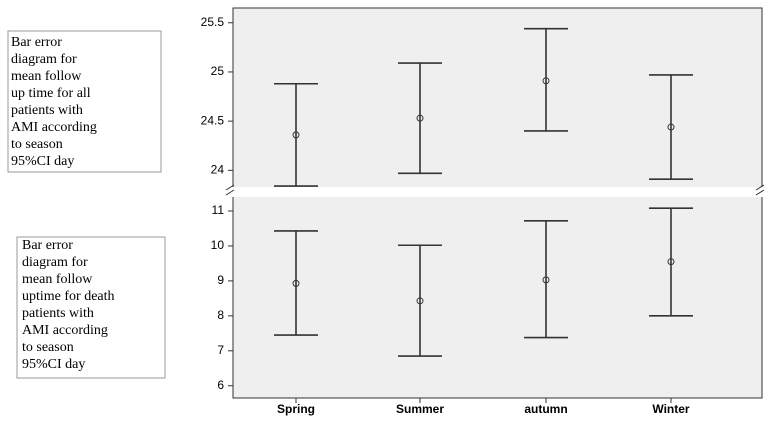 Image resolution: width=771 pixels, height=424 pixels. Describe the element at coordinates (296, 409) in the screenshot. I see `x-tick-label: Spring` at that location.